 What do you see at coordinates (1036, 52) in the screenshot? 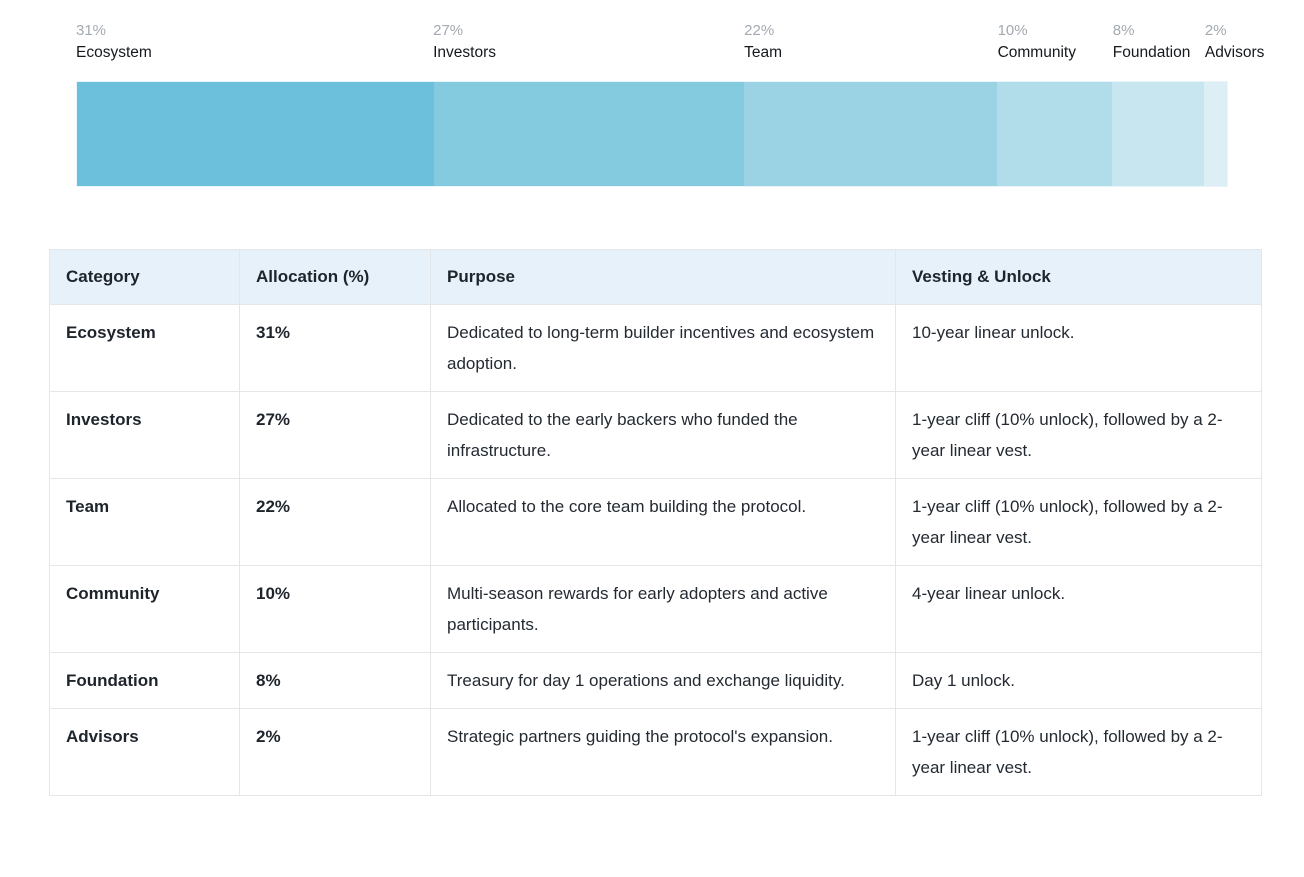
I see `segment-name-label: Community` at bounding box center [1036, 52].